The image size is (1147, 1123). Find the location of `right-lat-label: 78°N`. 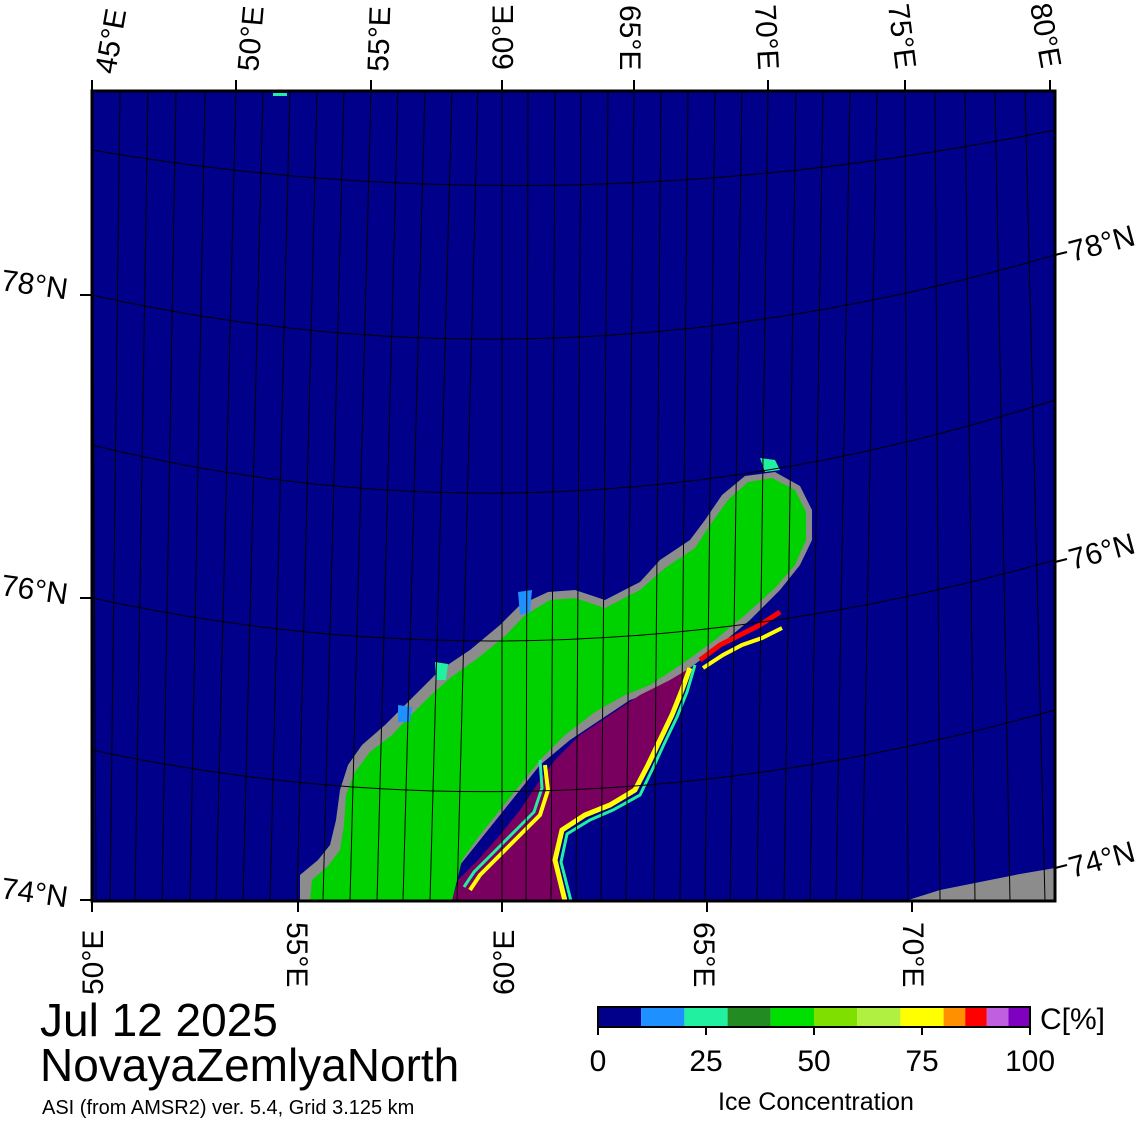

right-lat-label: 78°N is located at coordinates (1101, 244).